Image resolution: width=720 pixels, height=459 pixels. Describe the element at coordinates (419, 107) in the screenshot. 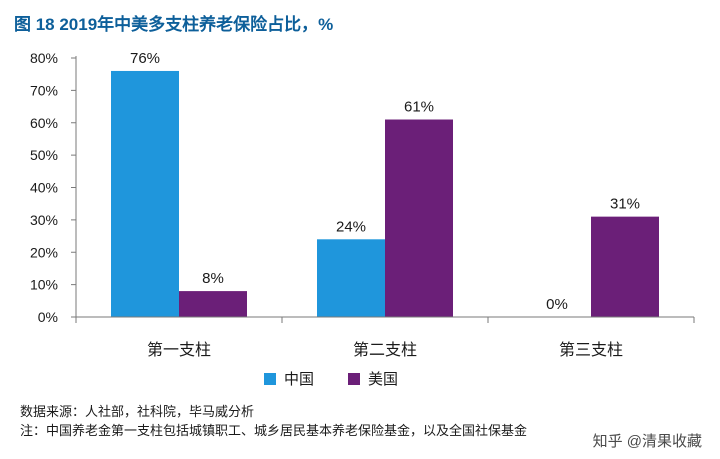

I see `data-label-usa-2: 61%` at that location.